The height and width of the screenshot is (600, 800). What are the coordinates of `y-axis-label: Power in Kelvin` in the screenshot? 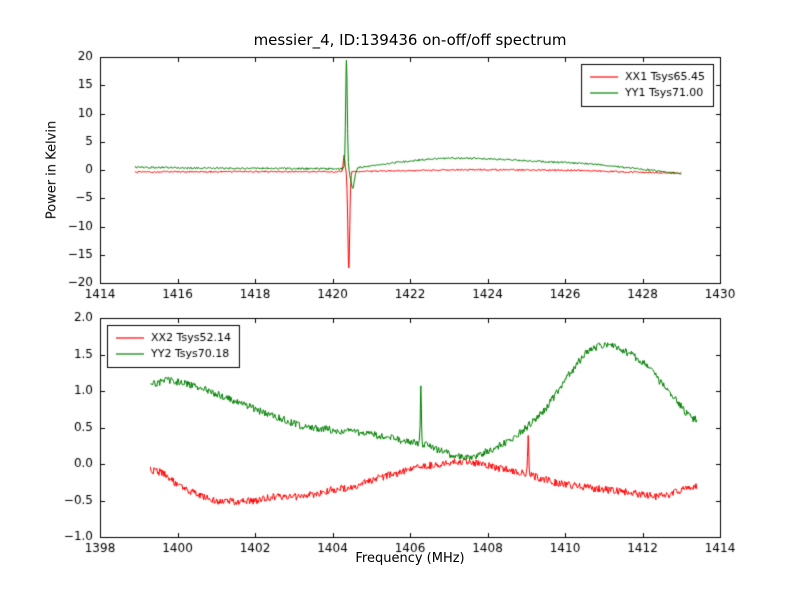 It's located at (52, 170).